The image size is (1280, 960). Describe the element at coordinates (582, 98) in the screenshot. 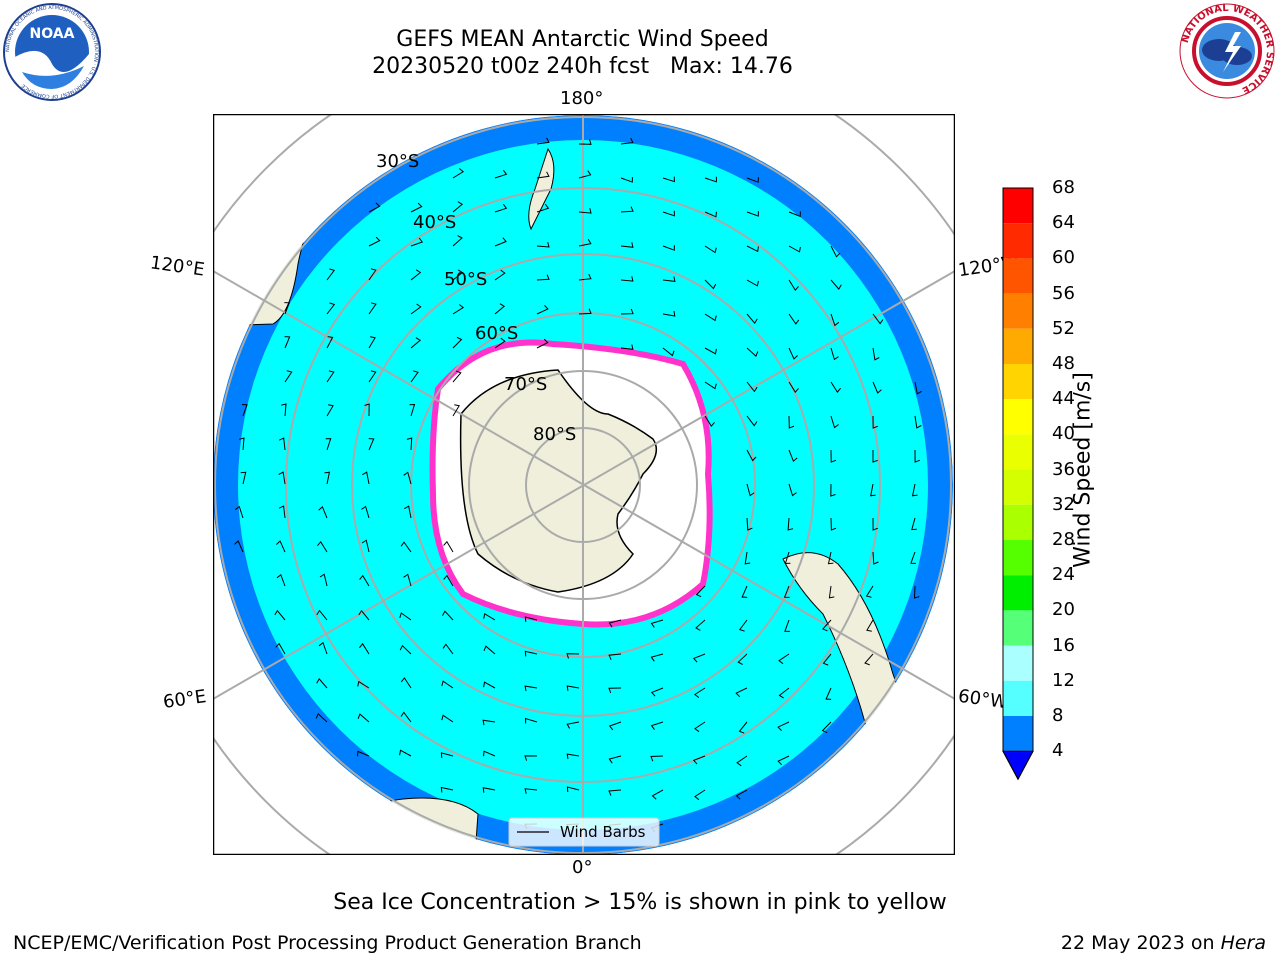

I see `lon-label-180: 180°` at that location.